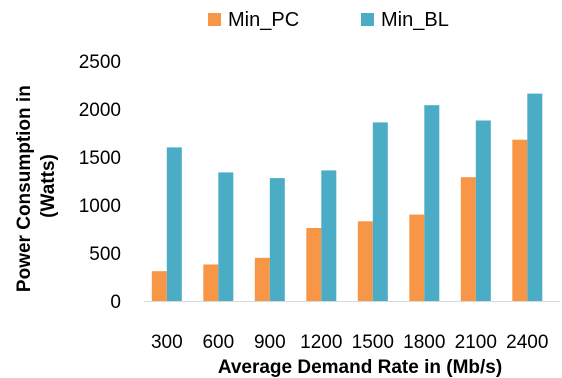 This screenshot has height=378, width=562. Describe the element at coordinates (100, 182) in the screenshot. I see `y-axis-ticks: 0 500 1000 1500 2000 2500` at that location.